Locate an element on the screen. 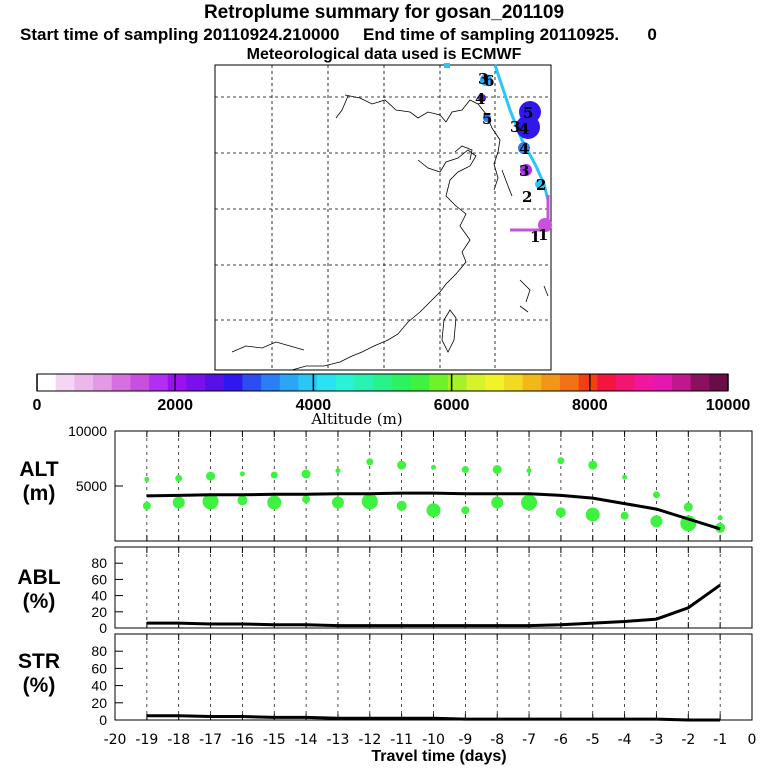 Image resolution: width=768 pixels, height=768 pixels. end-time-suffix: 0 is located at coordinates (652, 34).